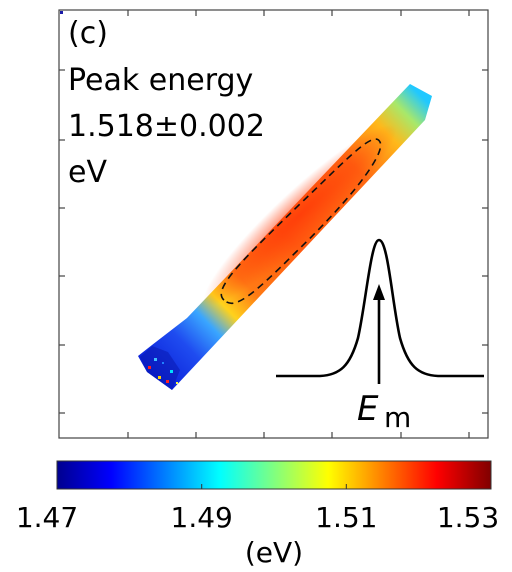  Describe the element at coordinates (166, 126) in the screenshot. I see `peak-energy-value: 1.518±0.002` at that location.